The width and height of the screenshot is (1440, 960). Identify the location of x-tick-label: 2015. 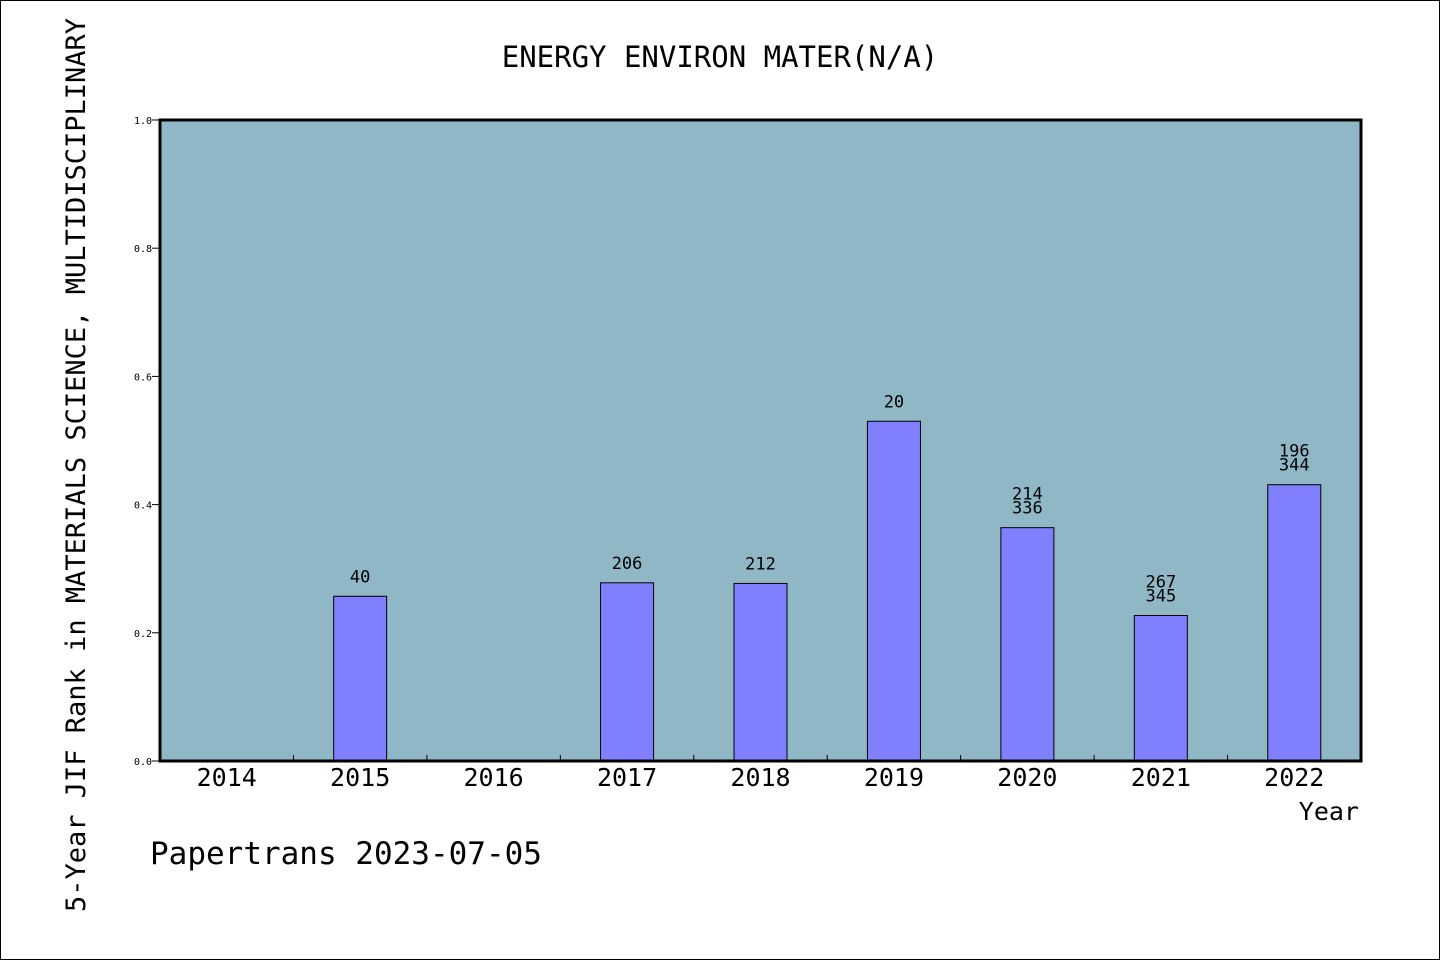
(360, 777).